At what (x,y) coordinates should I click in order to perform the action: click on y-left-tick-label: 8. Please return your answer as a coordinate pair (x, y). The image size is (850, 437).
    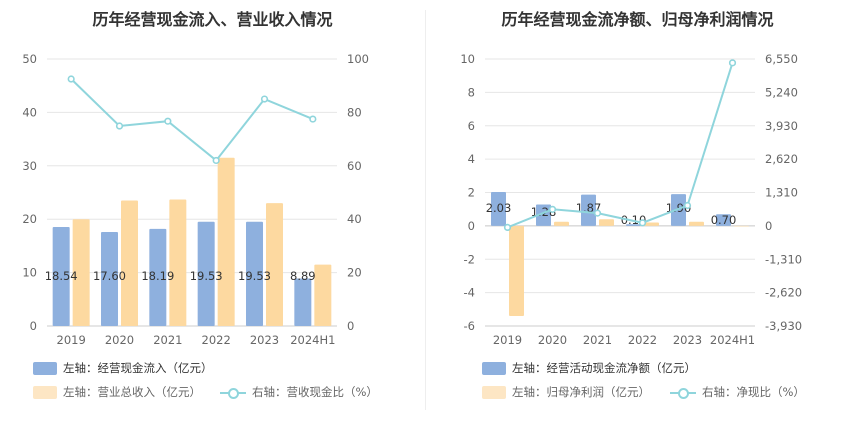
    Looking at the image, I should click on (471, 92).